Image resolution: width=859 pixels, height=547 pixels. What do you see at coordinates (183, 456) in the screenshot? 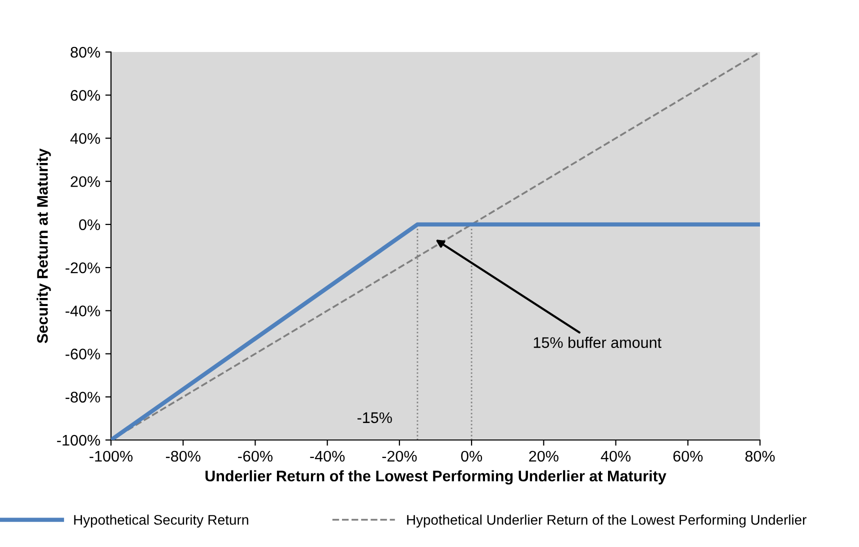
I see `x-tick-label: -80%` at bounding box center [183, 456].